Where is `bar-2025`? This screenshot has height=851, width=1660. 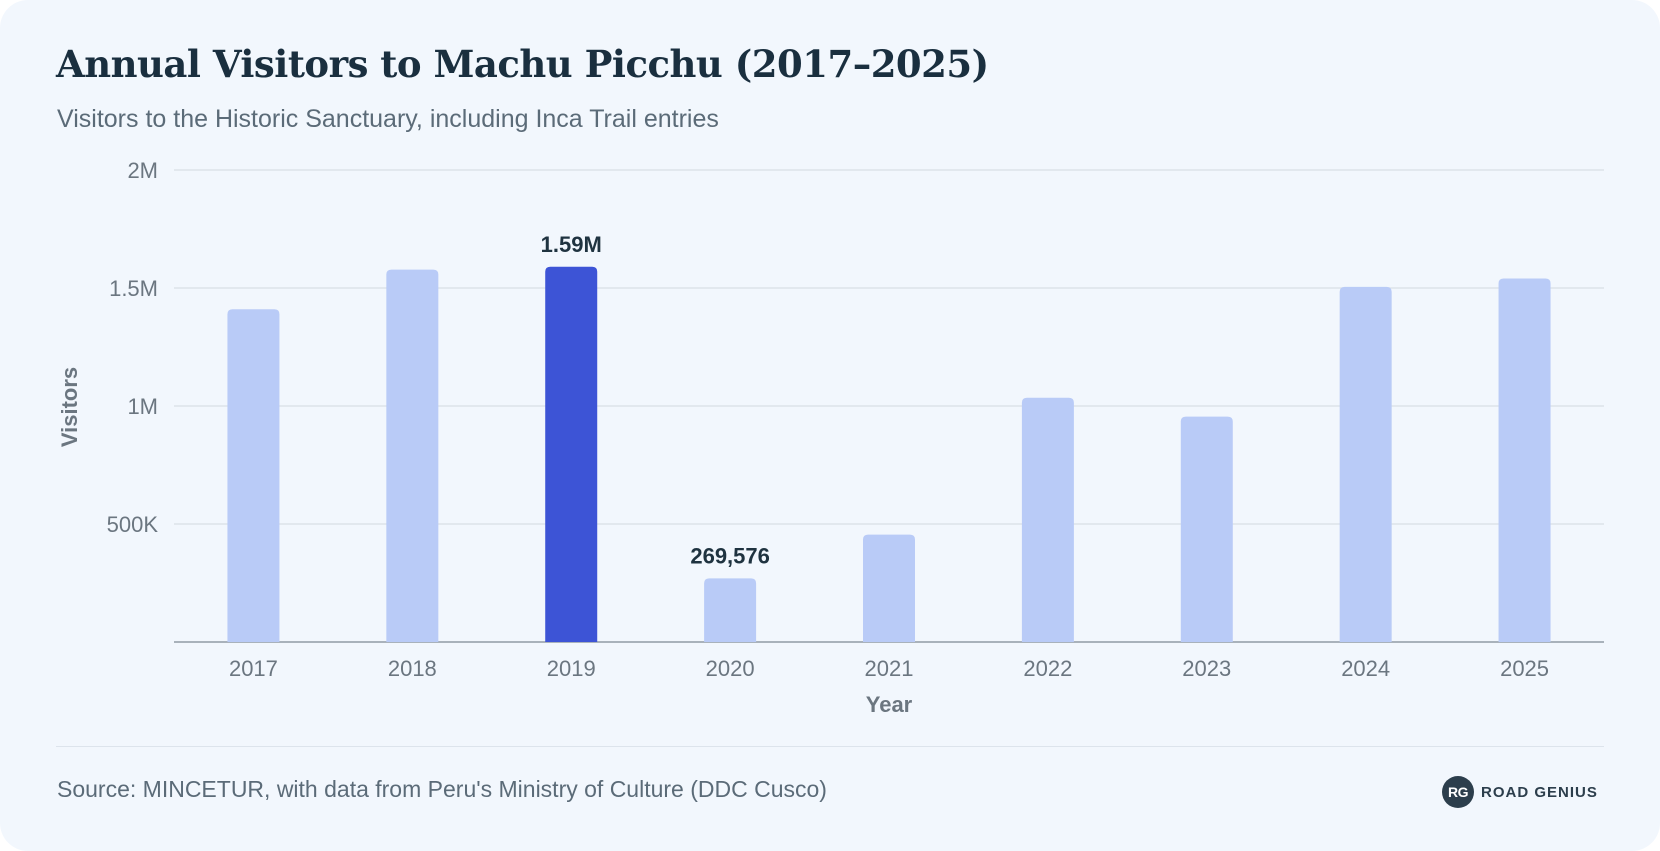
bar-2025 is located at coordinates (1524, 460).